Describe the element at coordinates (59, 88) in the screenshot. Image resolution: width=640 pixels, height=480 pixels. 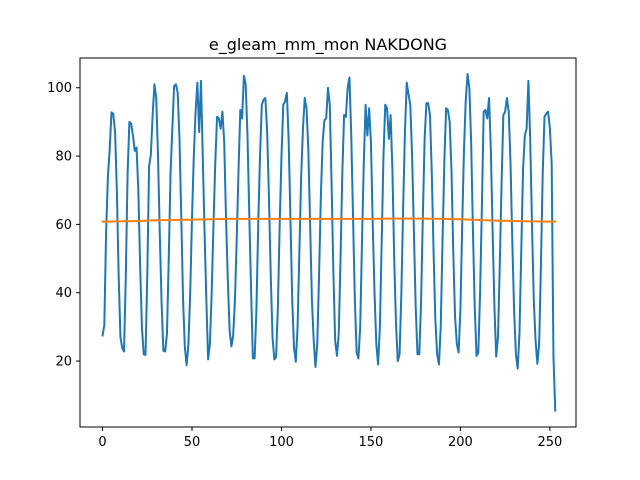
I see `y-tick-label: 100` at that location.